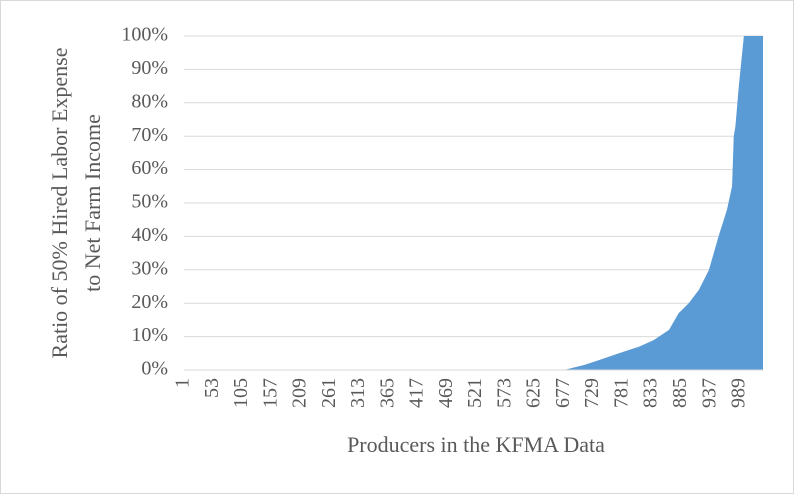  What do you see at coordinates (329, 393) in the screenshot?
I see `x-tick-label: 261` at bounding box center [329, 393].